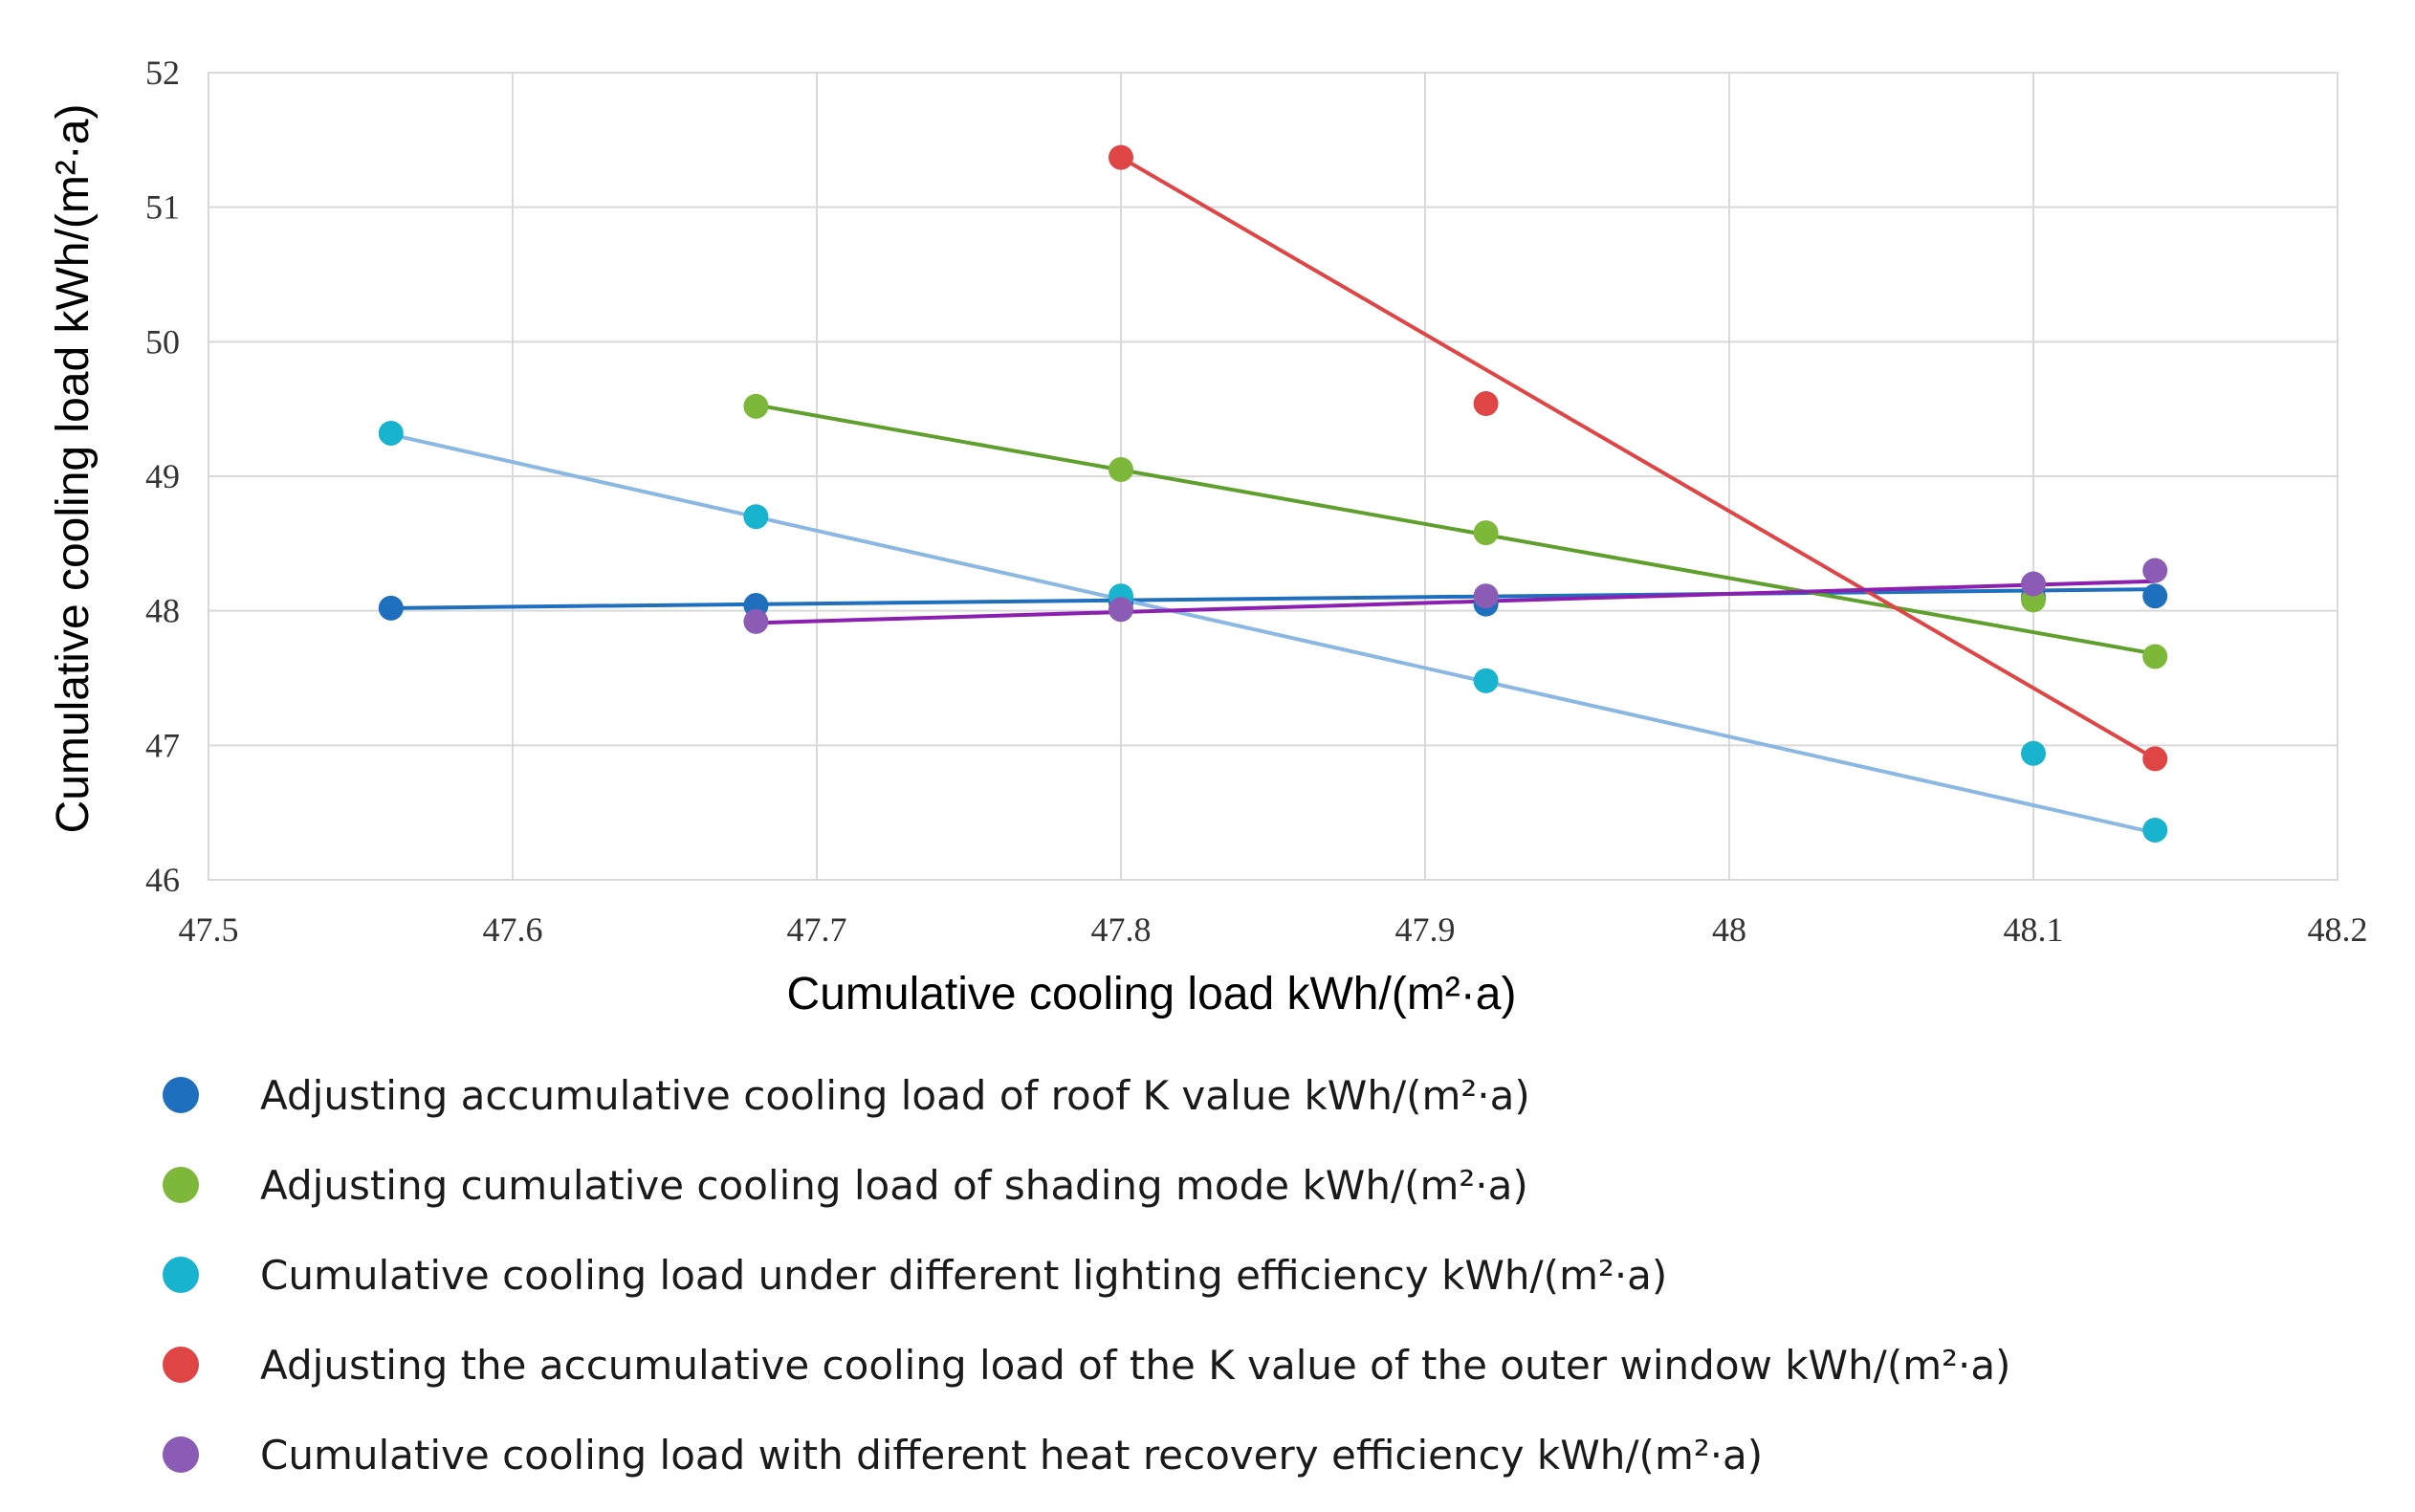 The image size is (2415, 1512). What do you see at coordinates (513, 929) in the screenshot?
I see `x-tick-label: 47.6` at bounding box center [513, 929].